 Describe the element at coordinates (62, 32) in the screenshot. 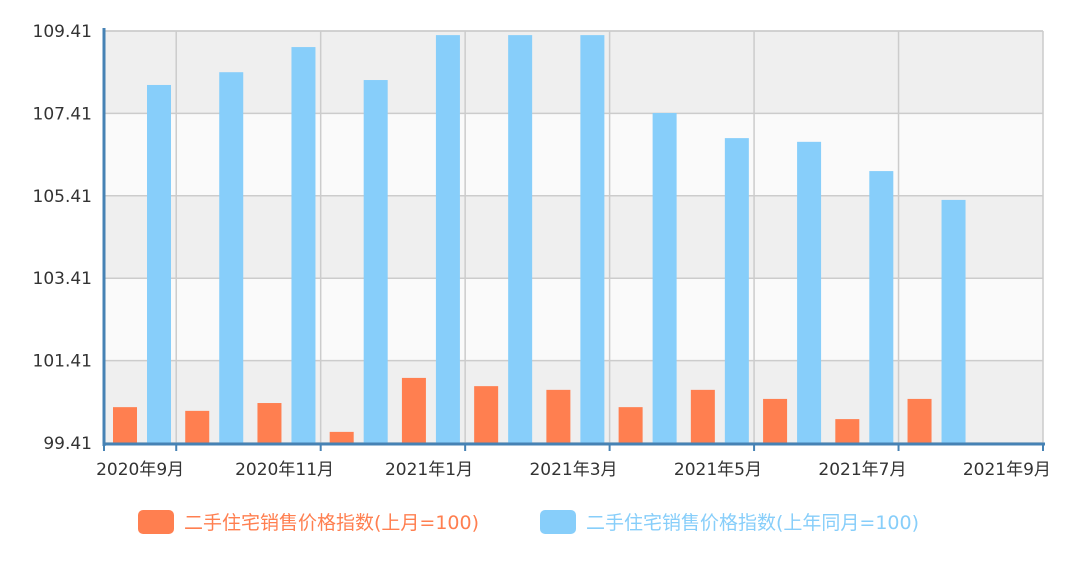

I see `y-tick-label: 109.41` at that location.